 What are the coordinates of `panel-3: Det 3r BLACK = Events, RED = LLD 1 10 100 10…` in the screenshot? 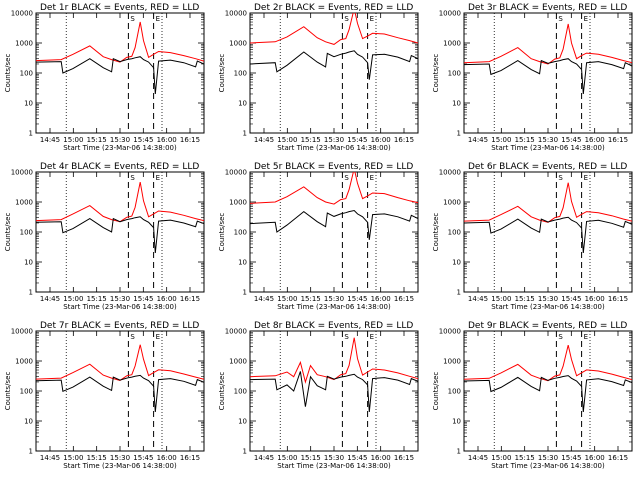 It's located at (532, 77).